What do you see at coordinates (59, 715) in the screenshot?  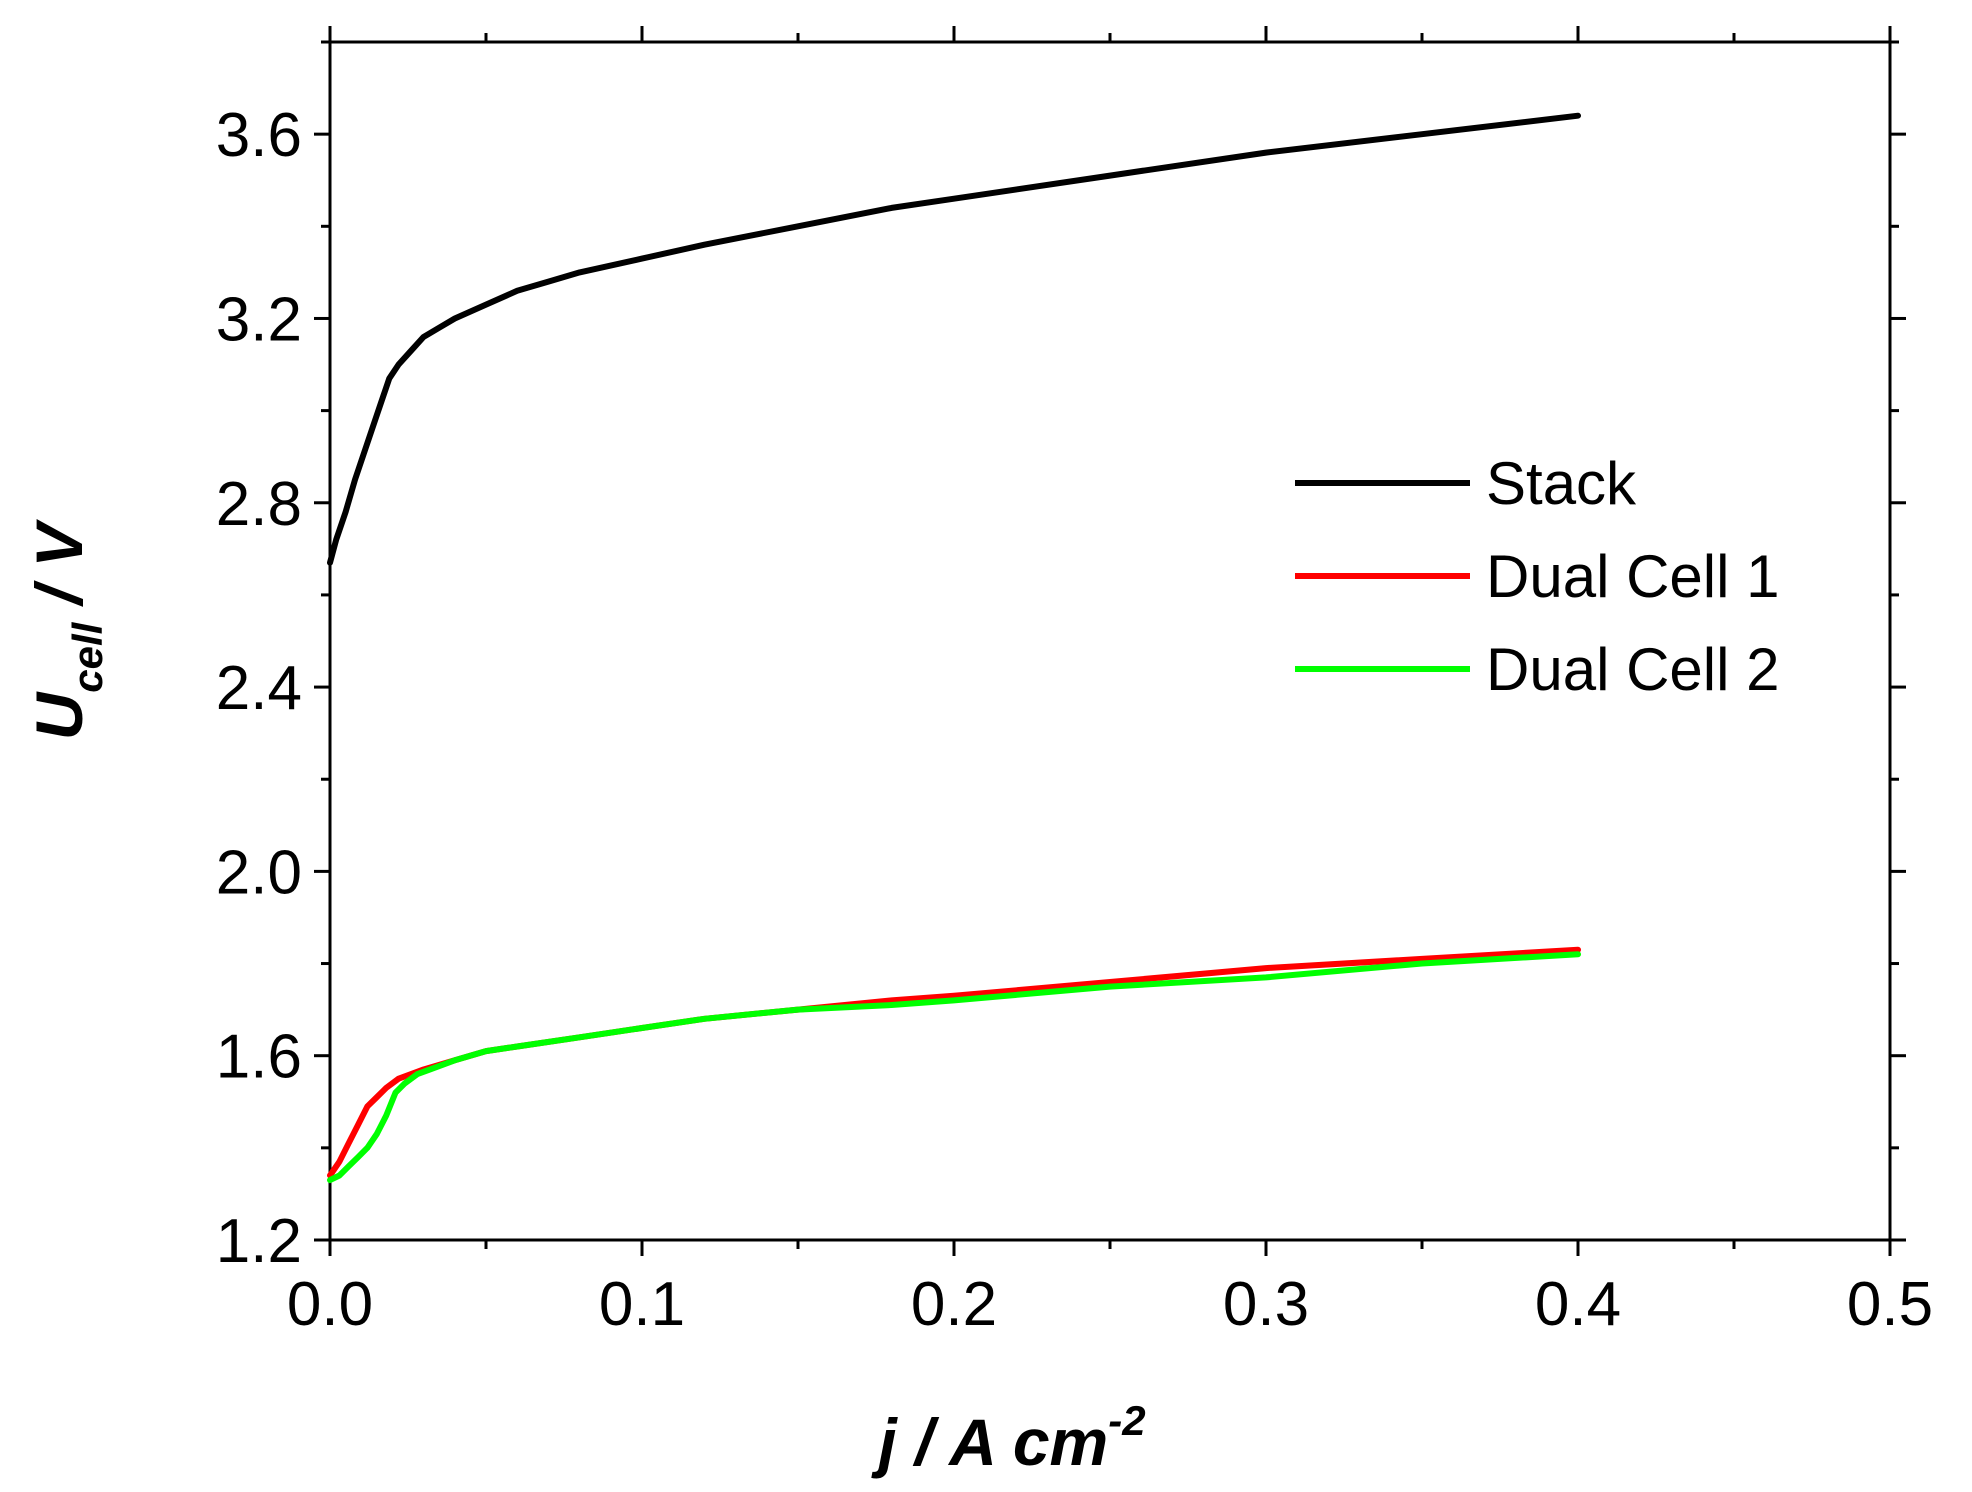 I see `y-axis-title-main: U` at bounding box center [59, 715].